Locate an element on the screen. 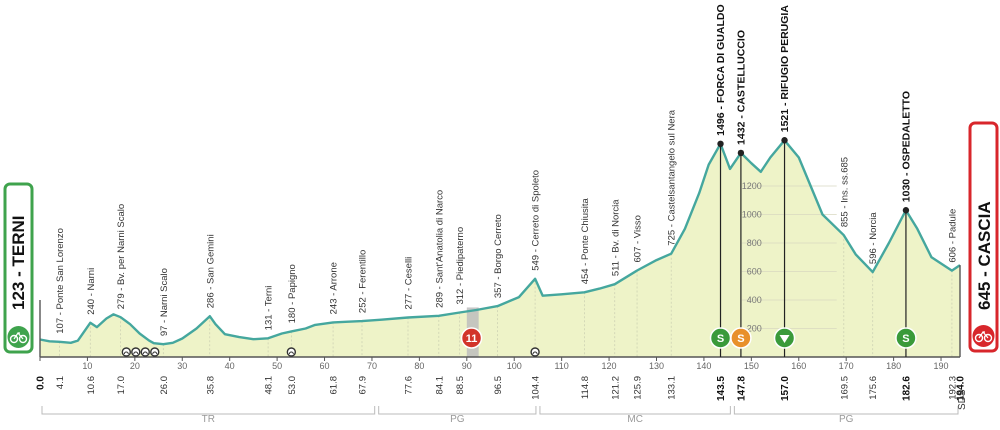 Image resolution: width=1000 pixels, height=430 pixels. distance-tick-label: 20 is located at coordinates (135, 366).